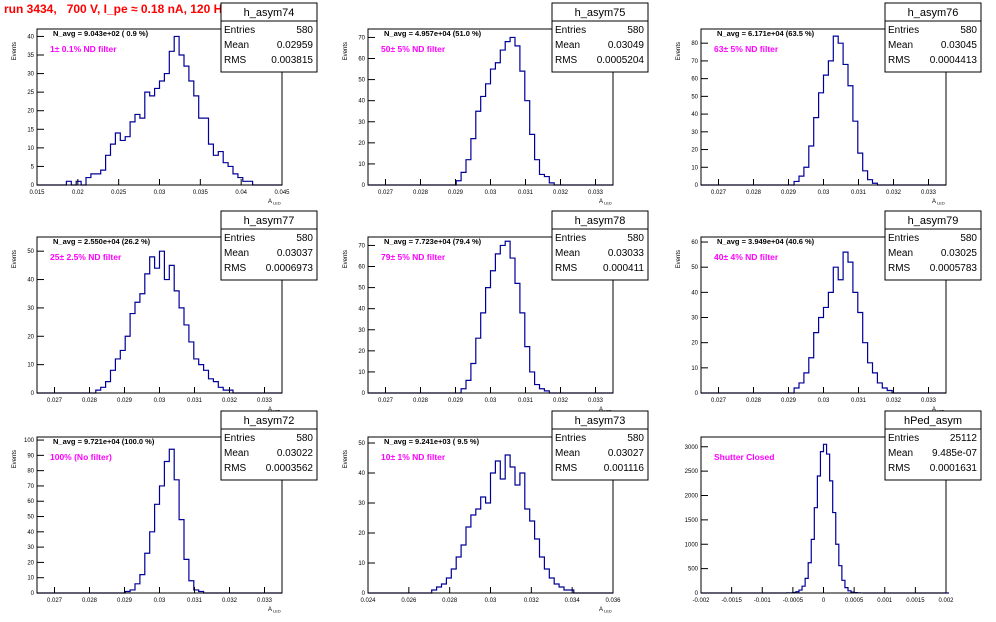 The height and width of the screenshot is (622, 996). I want to click on y-tick-label: 5, so click(33, 167).